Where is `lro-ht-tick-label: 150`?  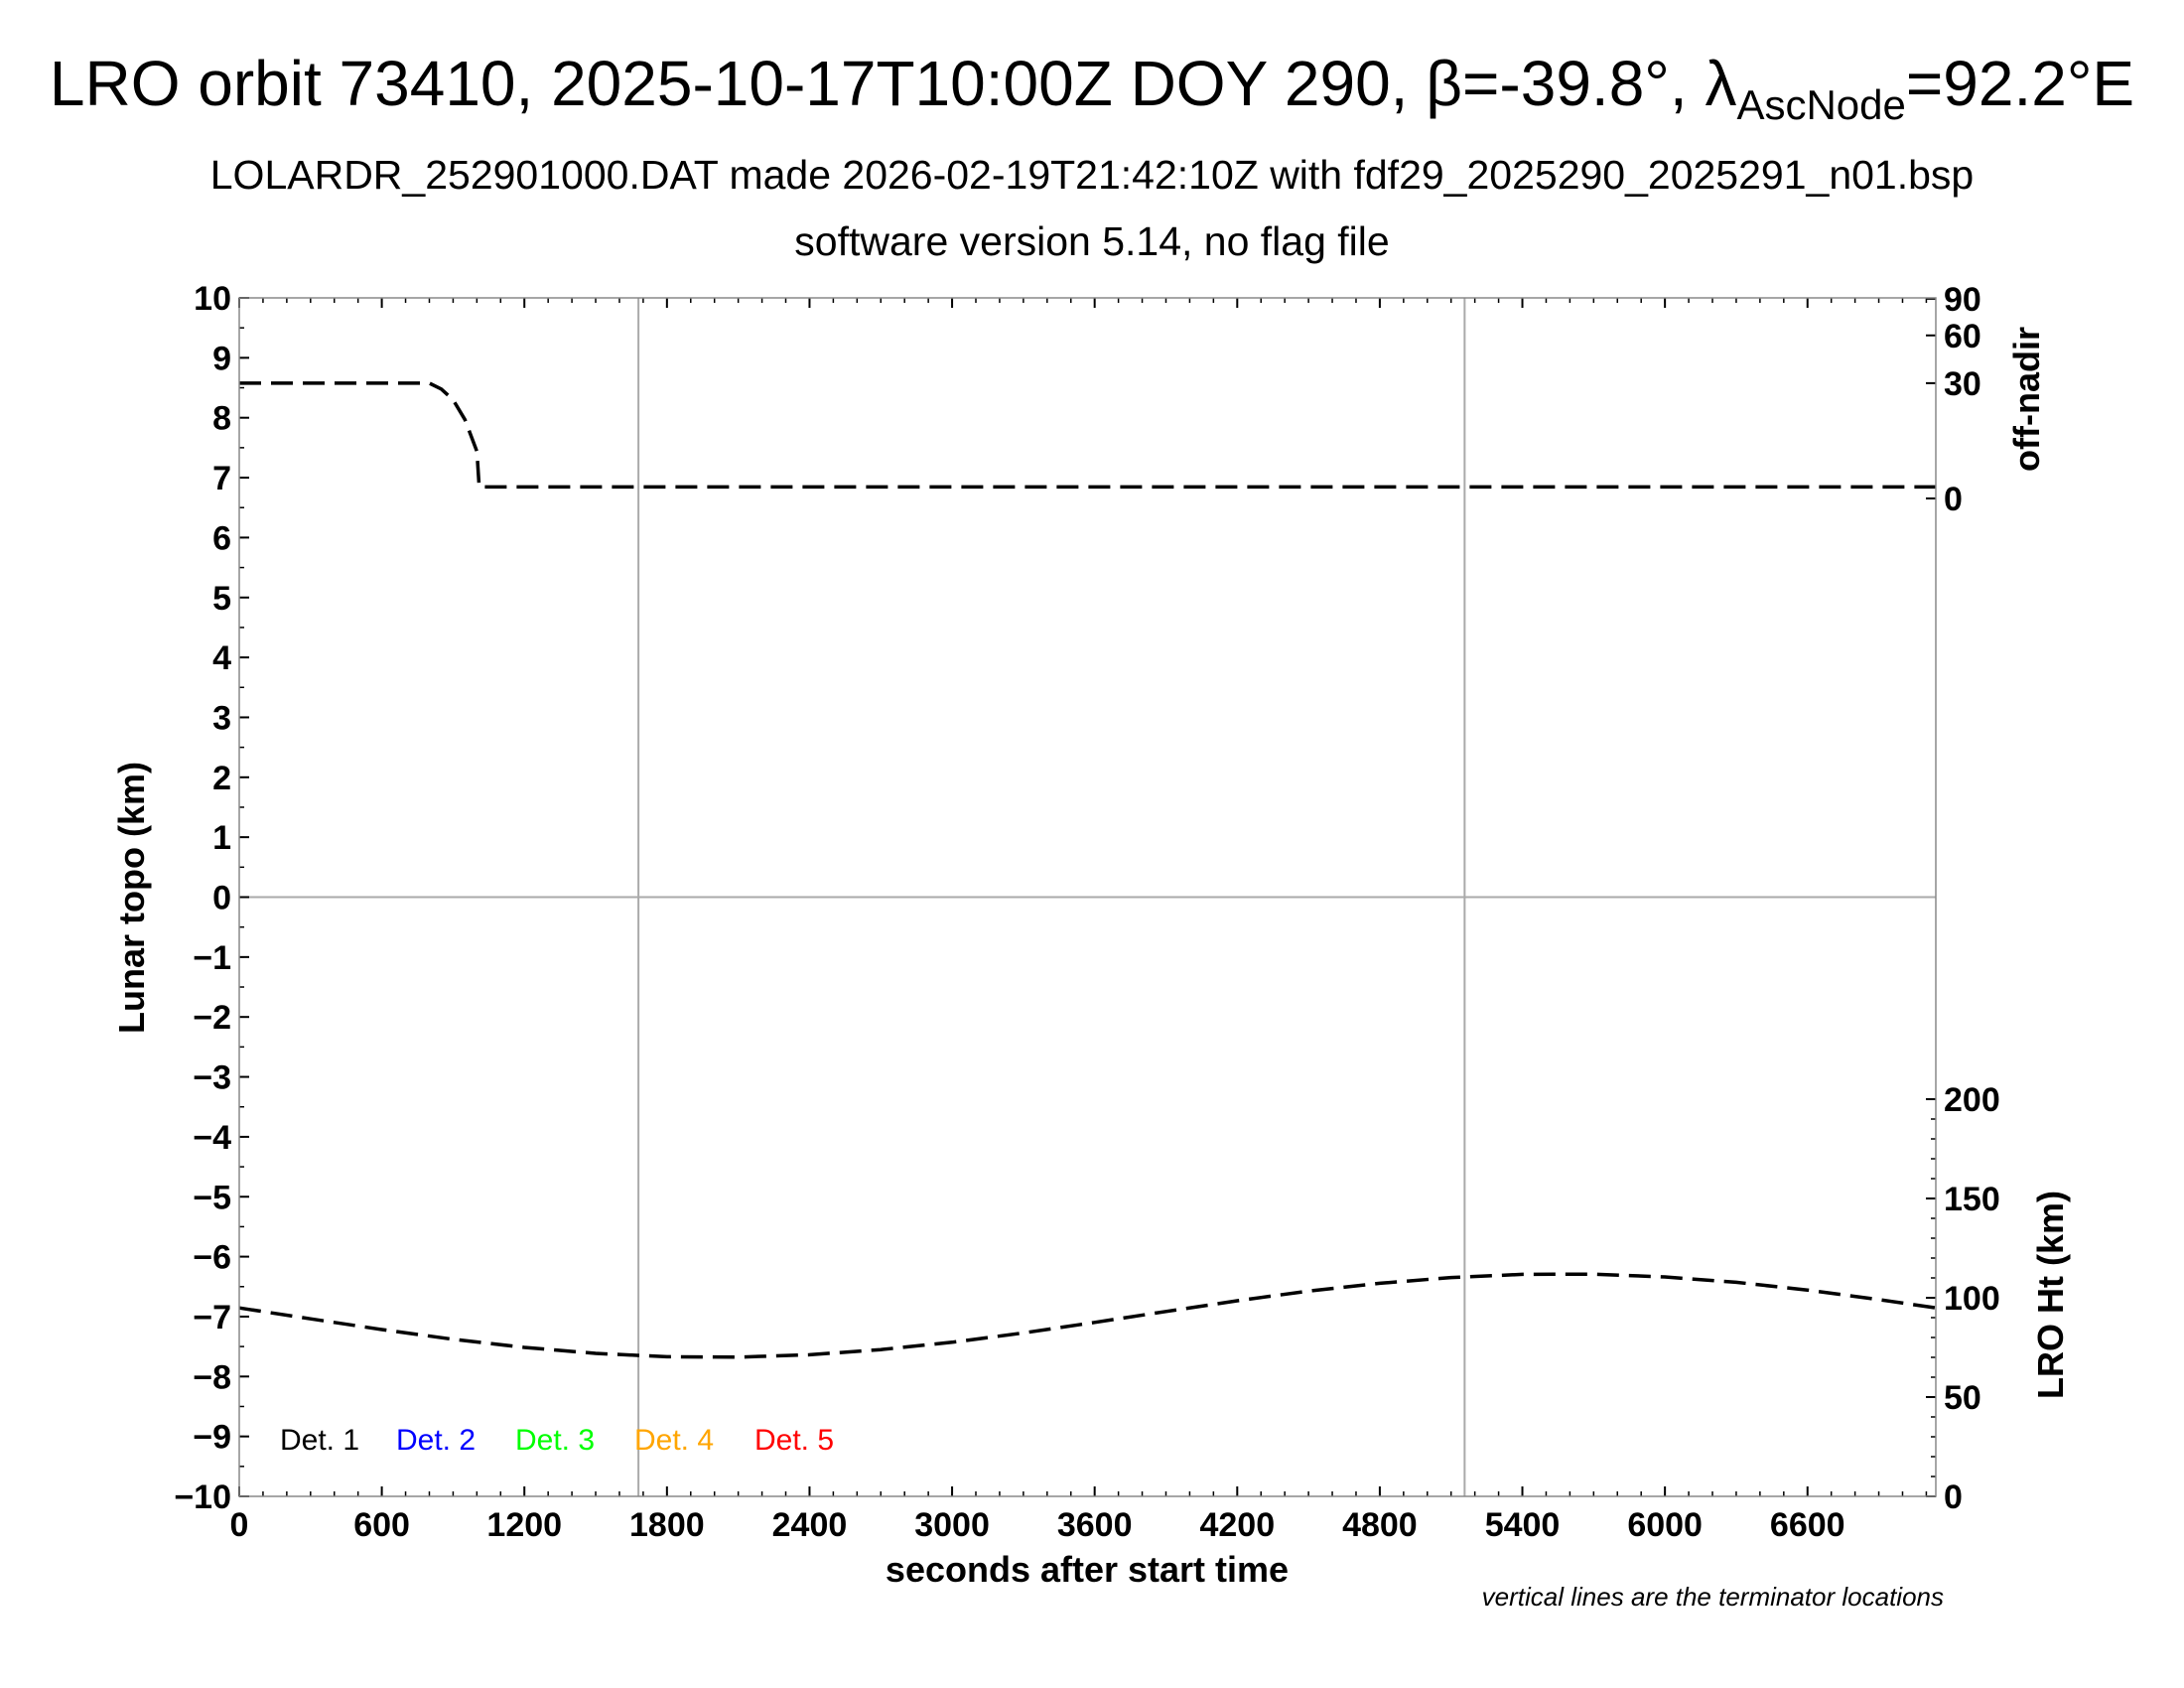
lro-ht-tick-label: 150 is located at coordinates (1972, 1199).